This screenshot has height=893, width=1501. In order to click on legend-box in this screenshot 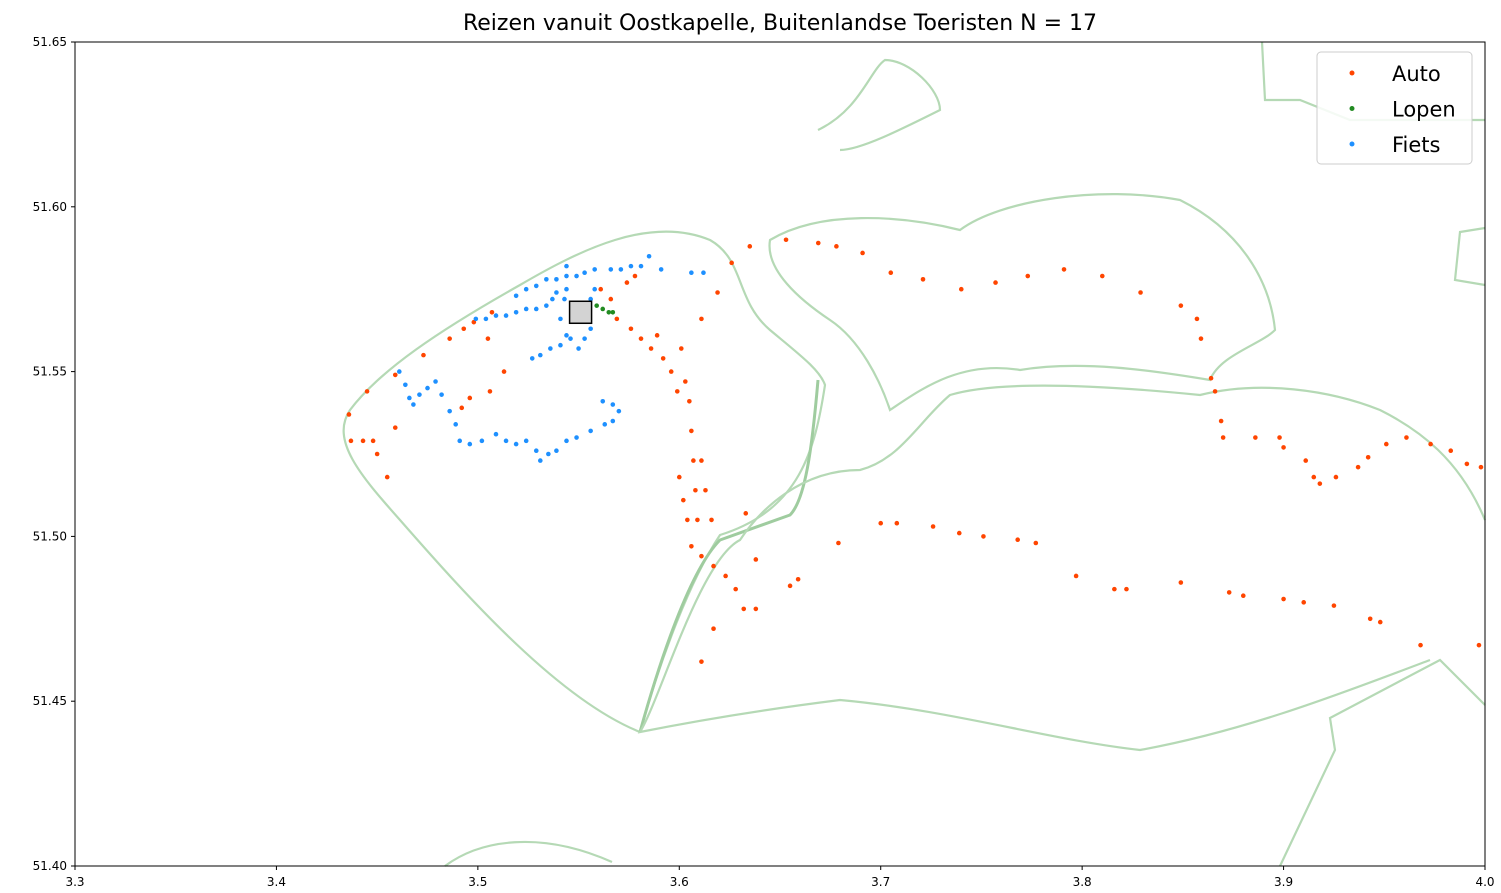, I will do `click(1394, 108)`.